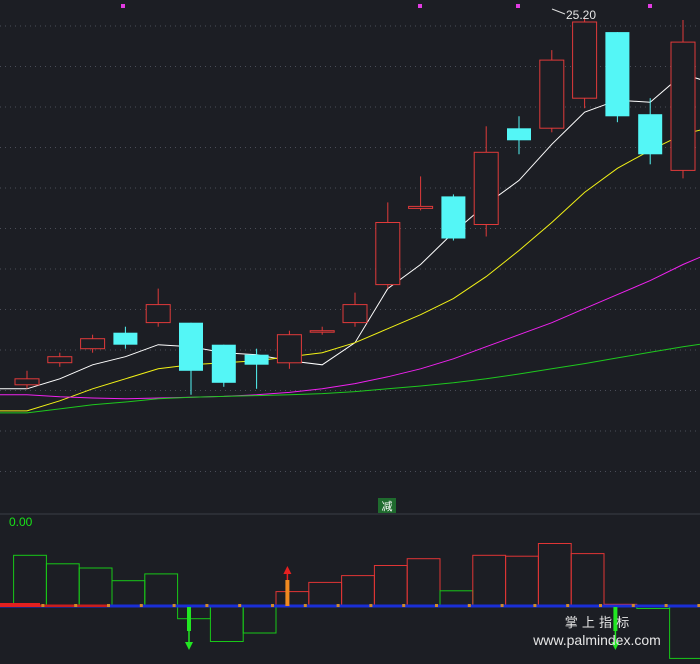  I want to click on up-arrow-head, so click(287, 570).